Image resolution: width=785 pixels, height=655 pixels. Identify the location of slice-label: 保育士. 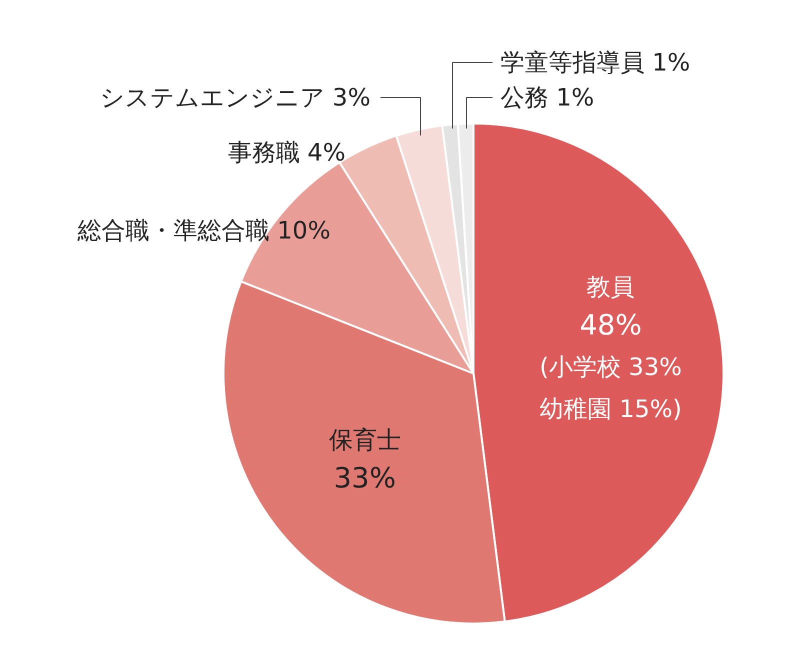
(364, 440).